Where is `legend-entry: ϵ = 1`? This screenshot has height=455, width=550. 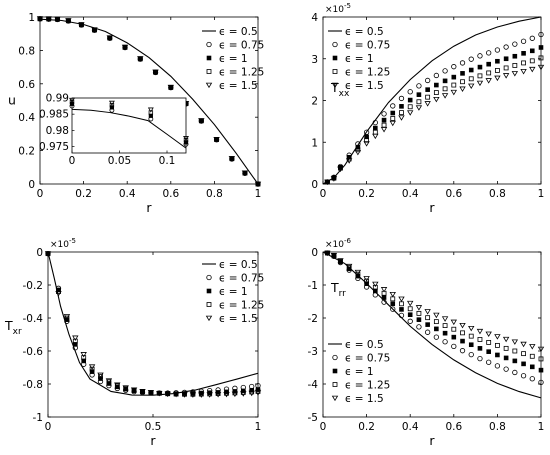 legend-entry: ϵ = 1 is located at coordinates (233, 292).